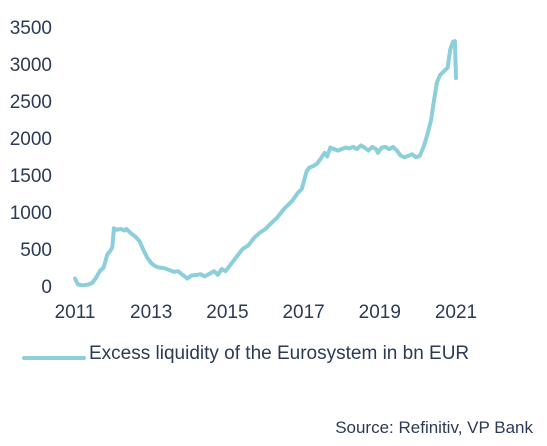 This screenshot has width=547, height=446. What do you see at coordinates (380, 312) in the screenshot?
I see `x-tick-label: 2019` at bounding box center [380, 312].